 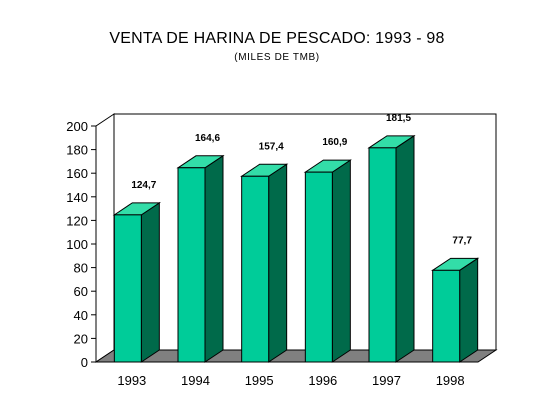 I want to click on chart-title: VENTA DE HARINA DE PESCADO: 1993 - 98, so click(x=277, y=38).